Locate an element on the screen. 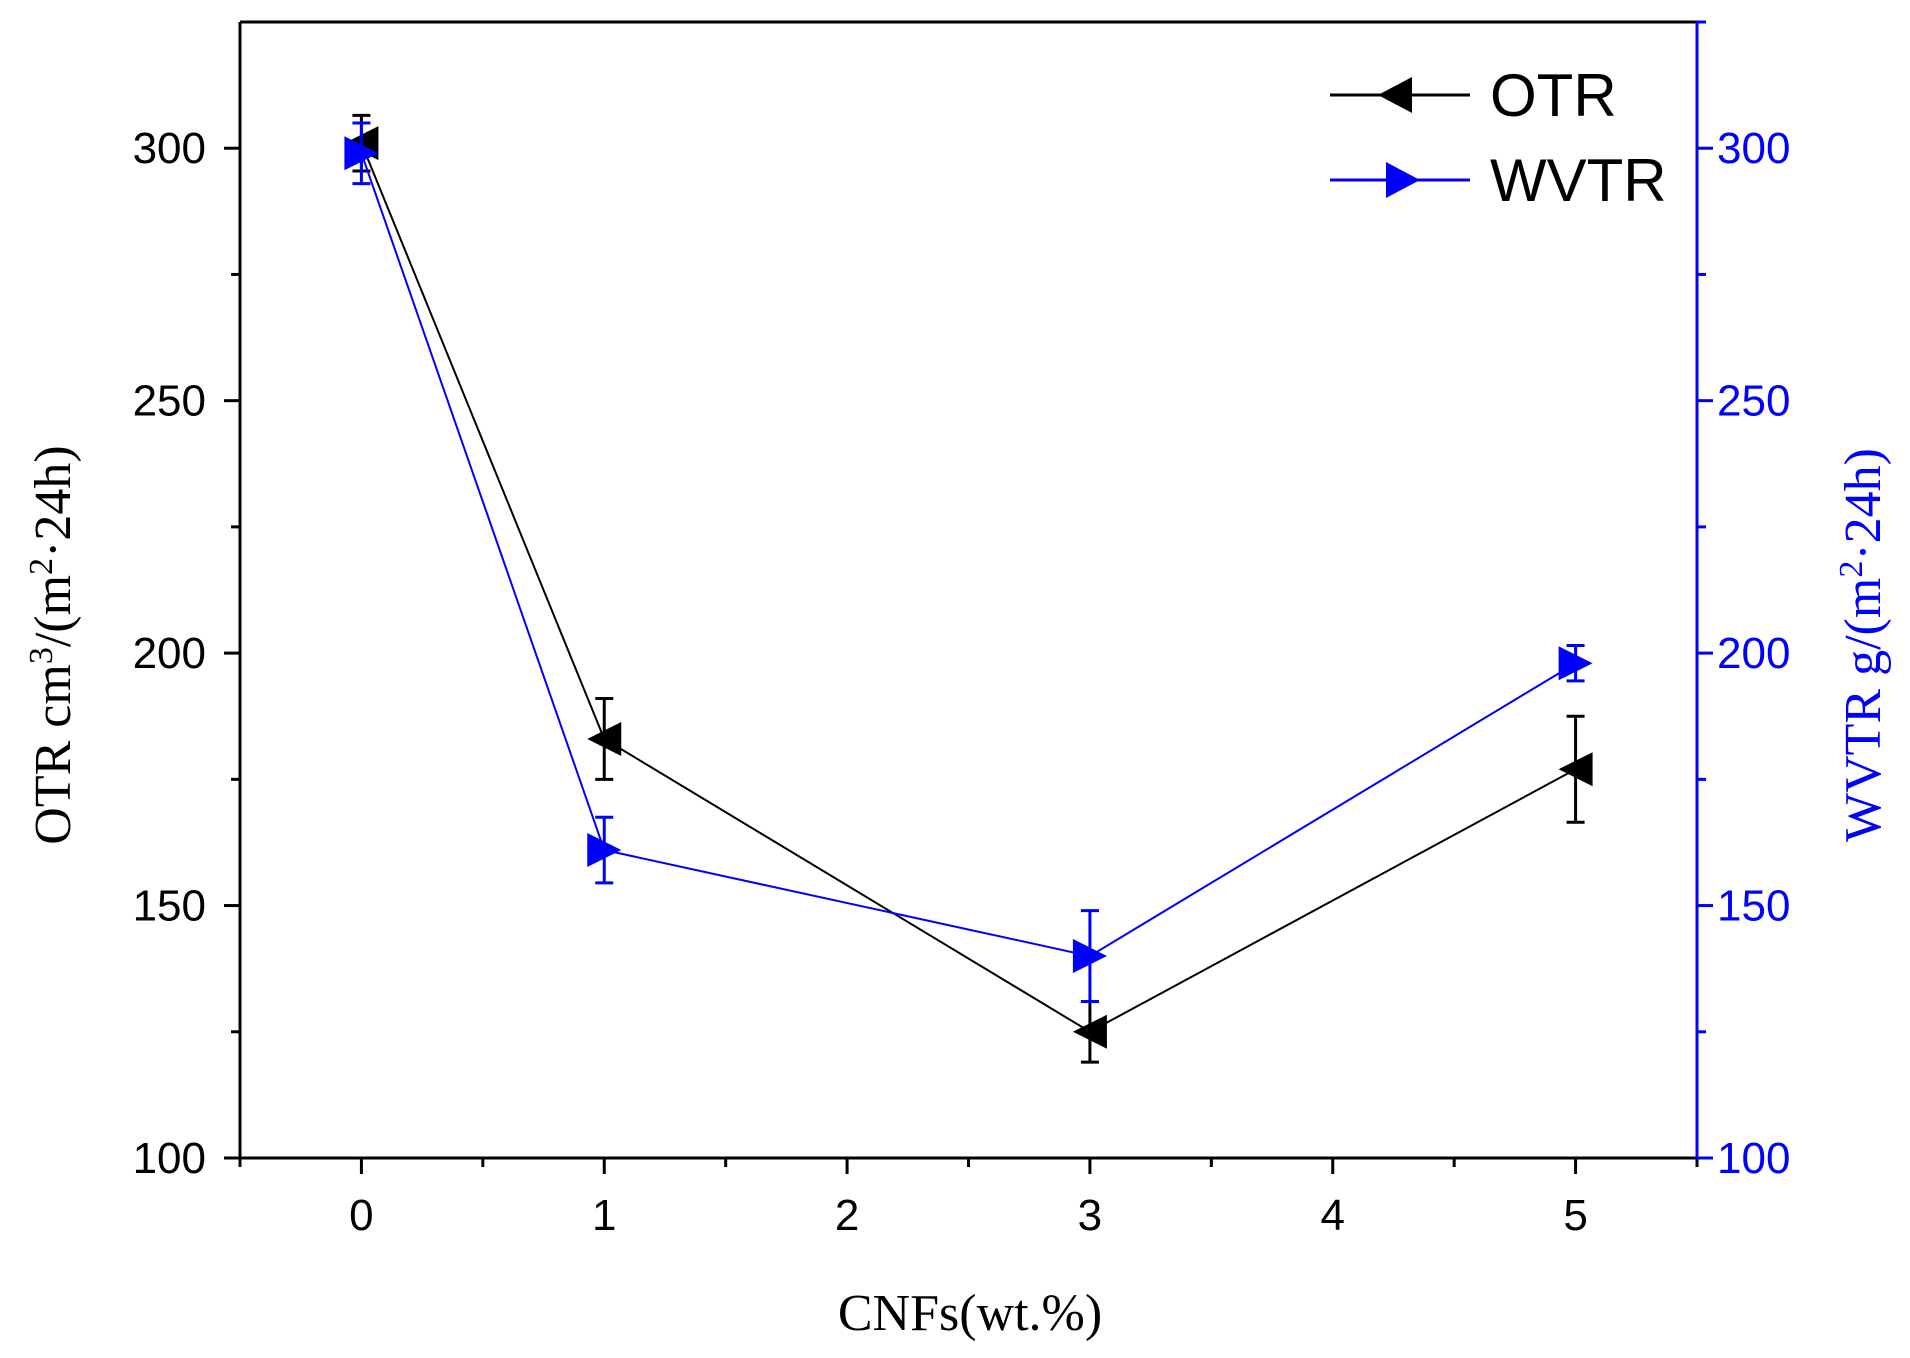 The width and height of the screenshot is (1910, 1358). y-axis-left-title: OTR cm3/(m2·24h) is located at coordinates (53, 644).